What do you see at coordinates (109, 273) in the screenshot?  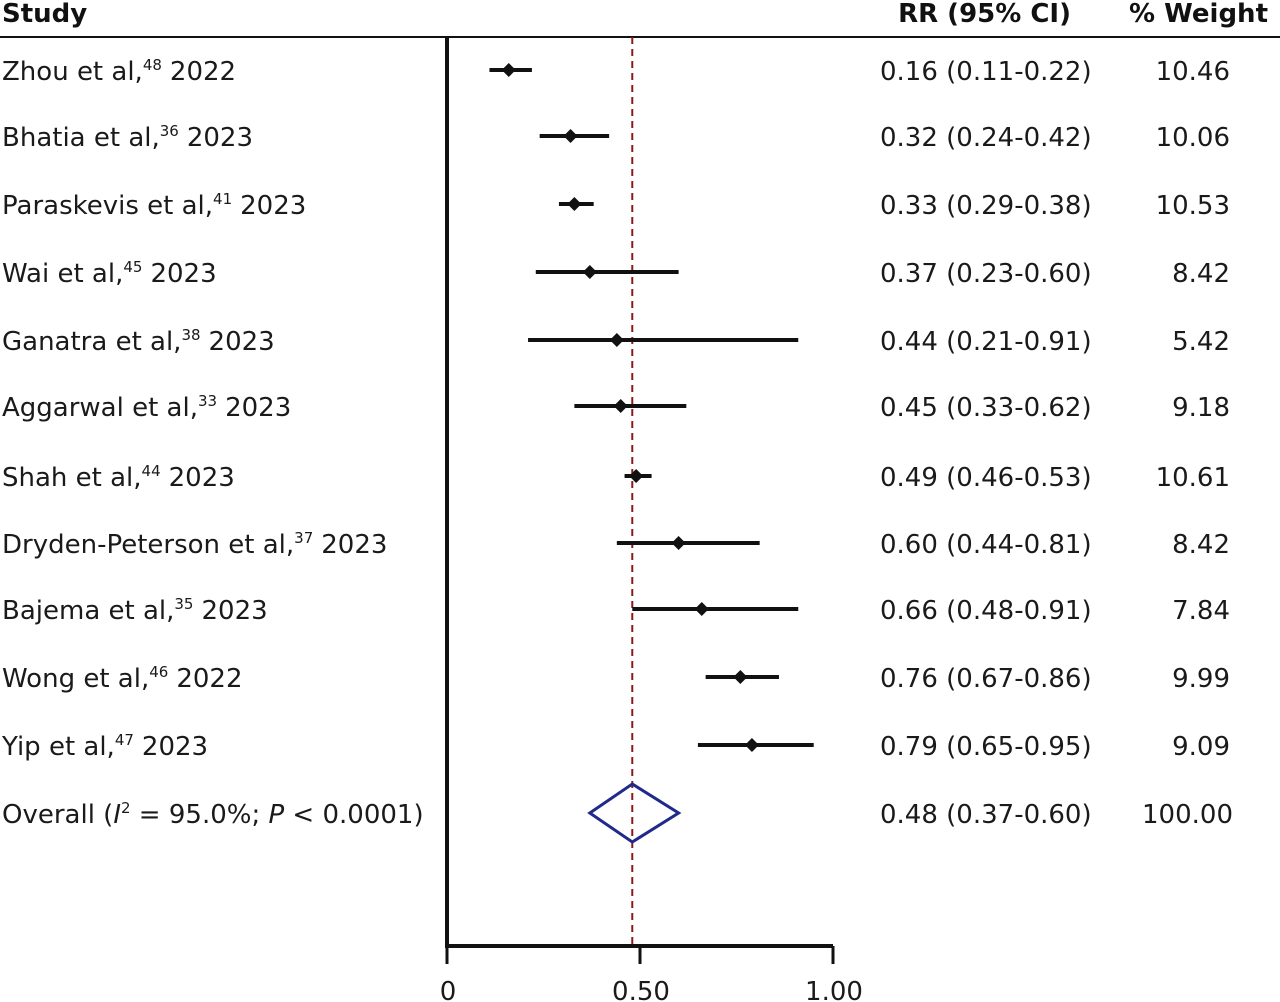 I see `study-label: Wai et al,45 2023` at bounding box center [109, 273].